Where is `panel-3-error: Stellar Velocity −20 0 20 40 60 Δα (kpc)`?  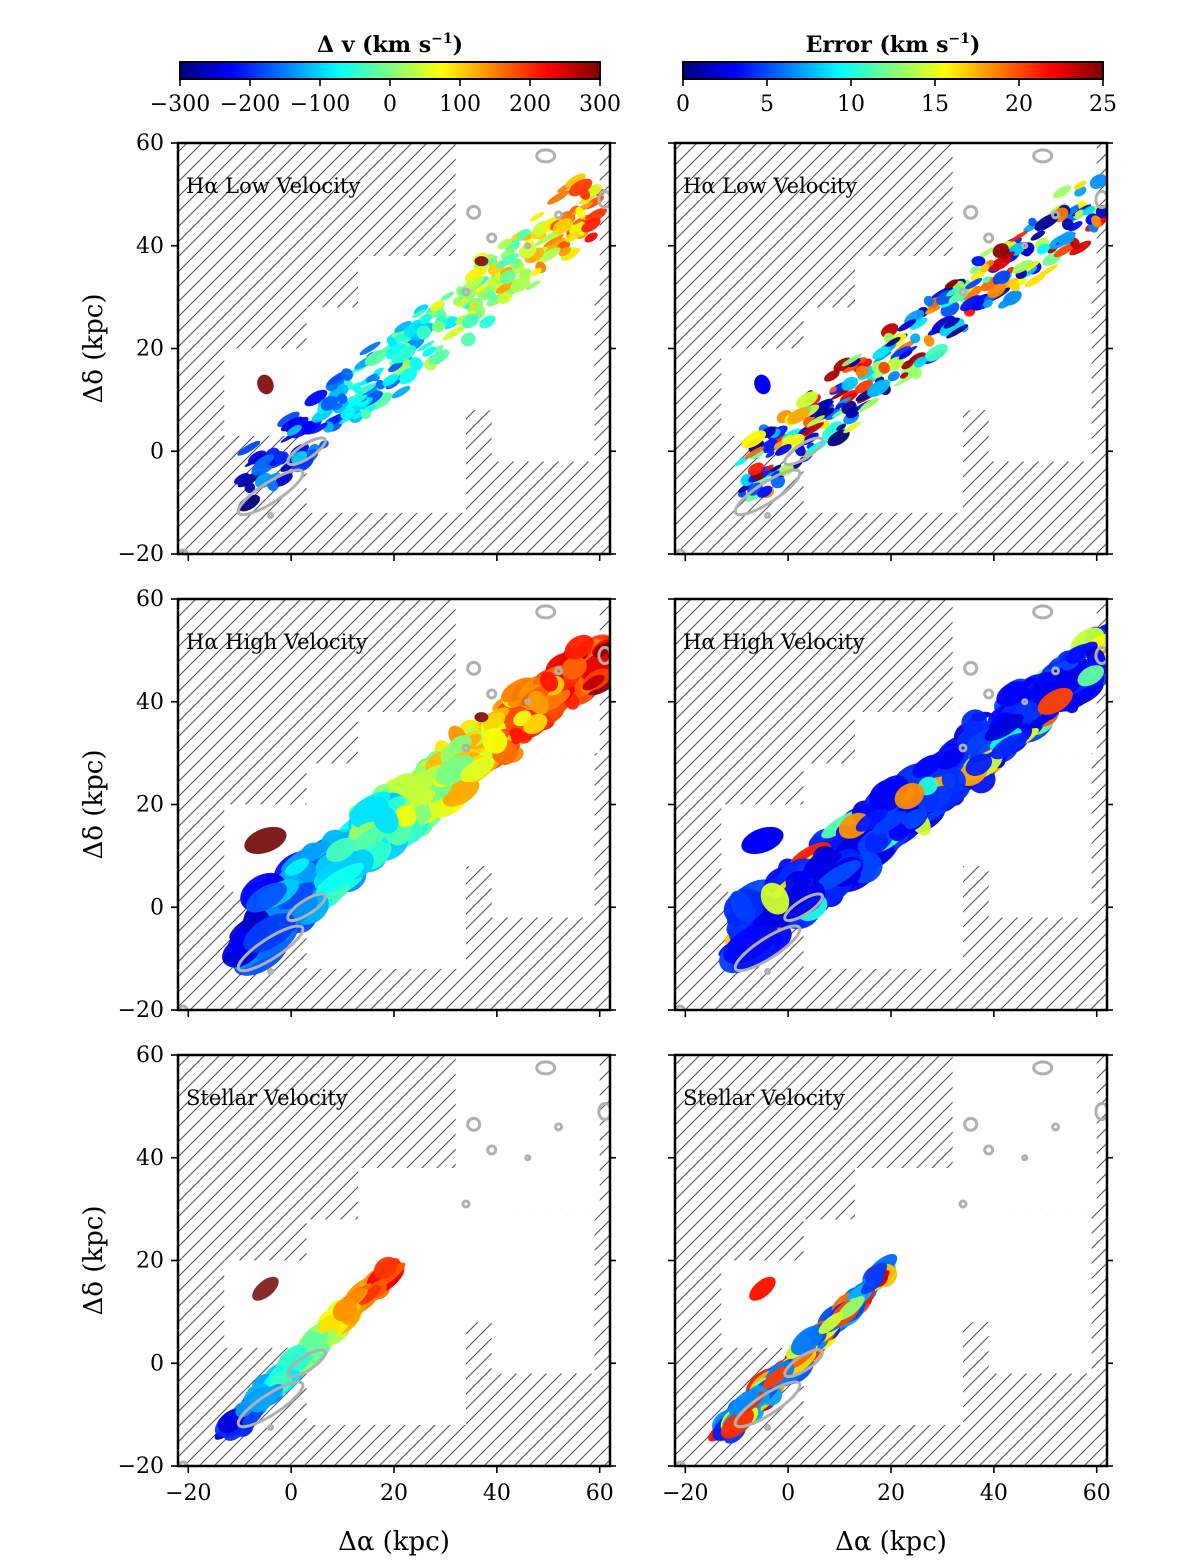
panel-3-error: Stellar Velocity −20 0 20 40 60 Δα (kpc) is located at coordinates (887, 1305).